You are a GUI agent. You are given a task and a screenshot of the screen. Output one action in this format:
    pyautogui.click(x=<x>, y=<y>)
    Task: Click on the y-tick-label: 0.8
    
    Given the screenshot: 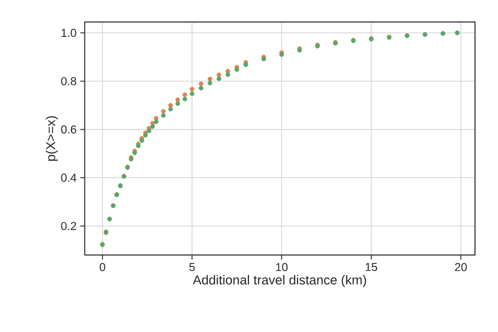 What is the action you would take?
    pyautogui.click(x=68, y=81)
    